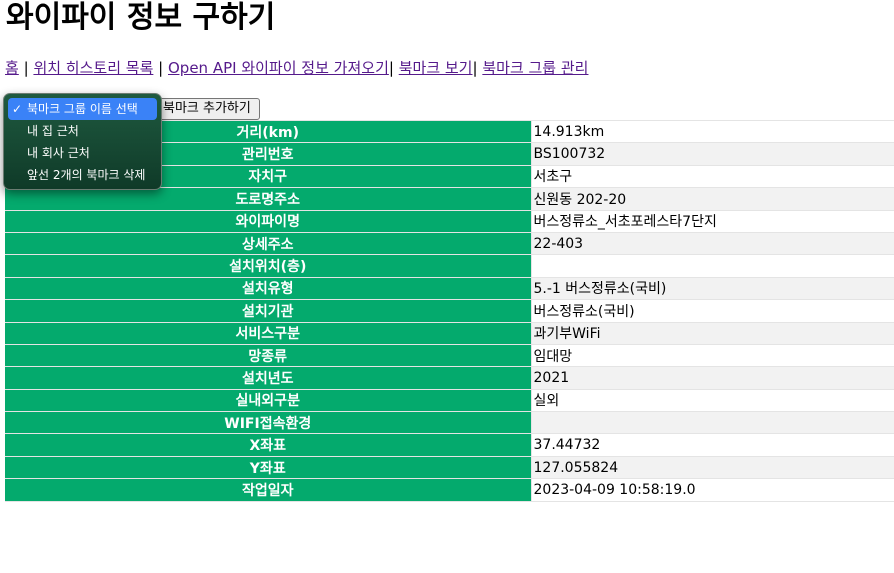  I want to click on bookmark-group-option-delete: 앞선 2개의 북마크 삭제, so click(82, 175).